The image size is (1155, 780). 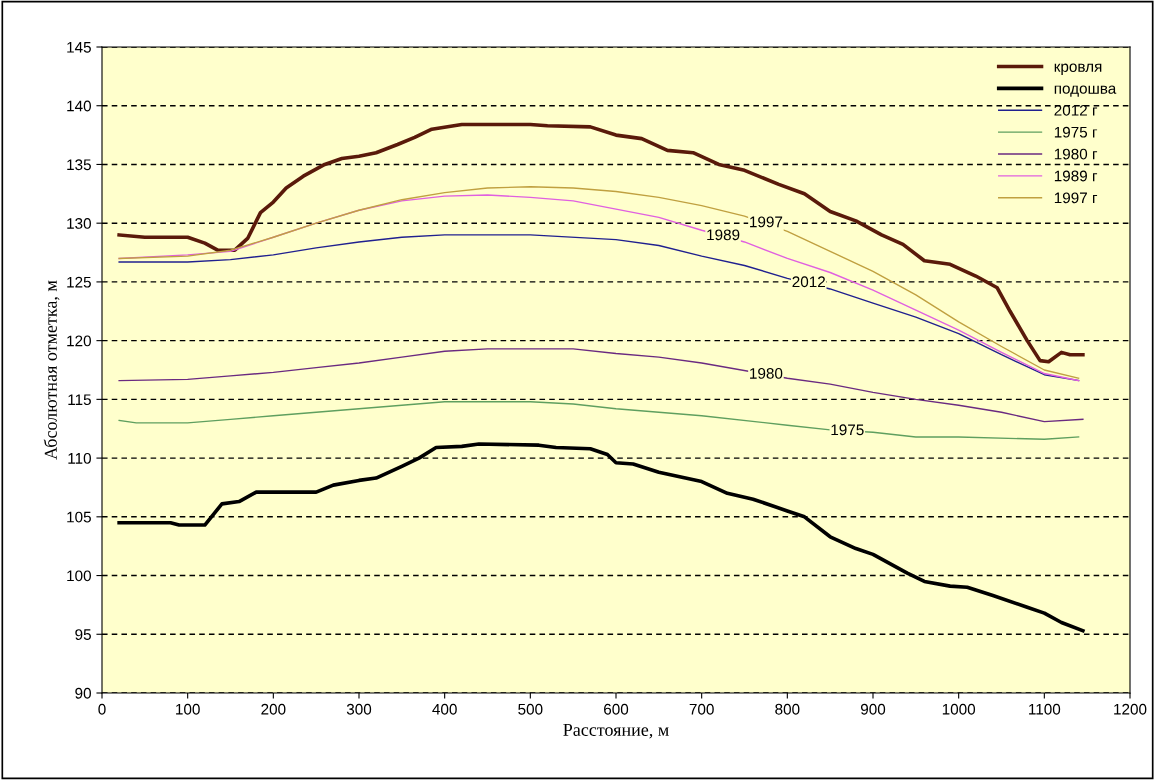 I want to click on y-axis-title: Абсолютная отметка, м, so click(x=51, y=370).